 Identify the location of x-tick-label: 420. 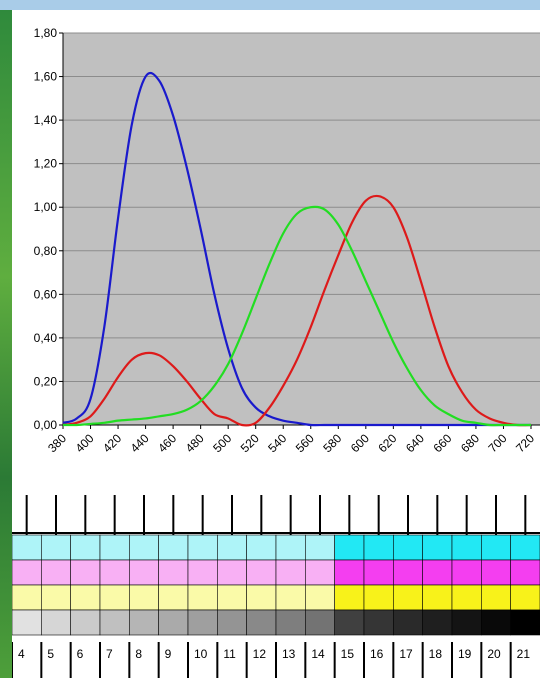
(112, 443).